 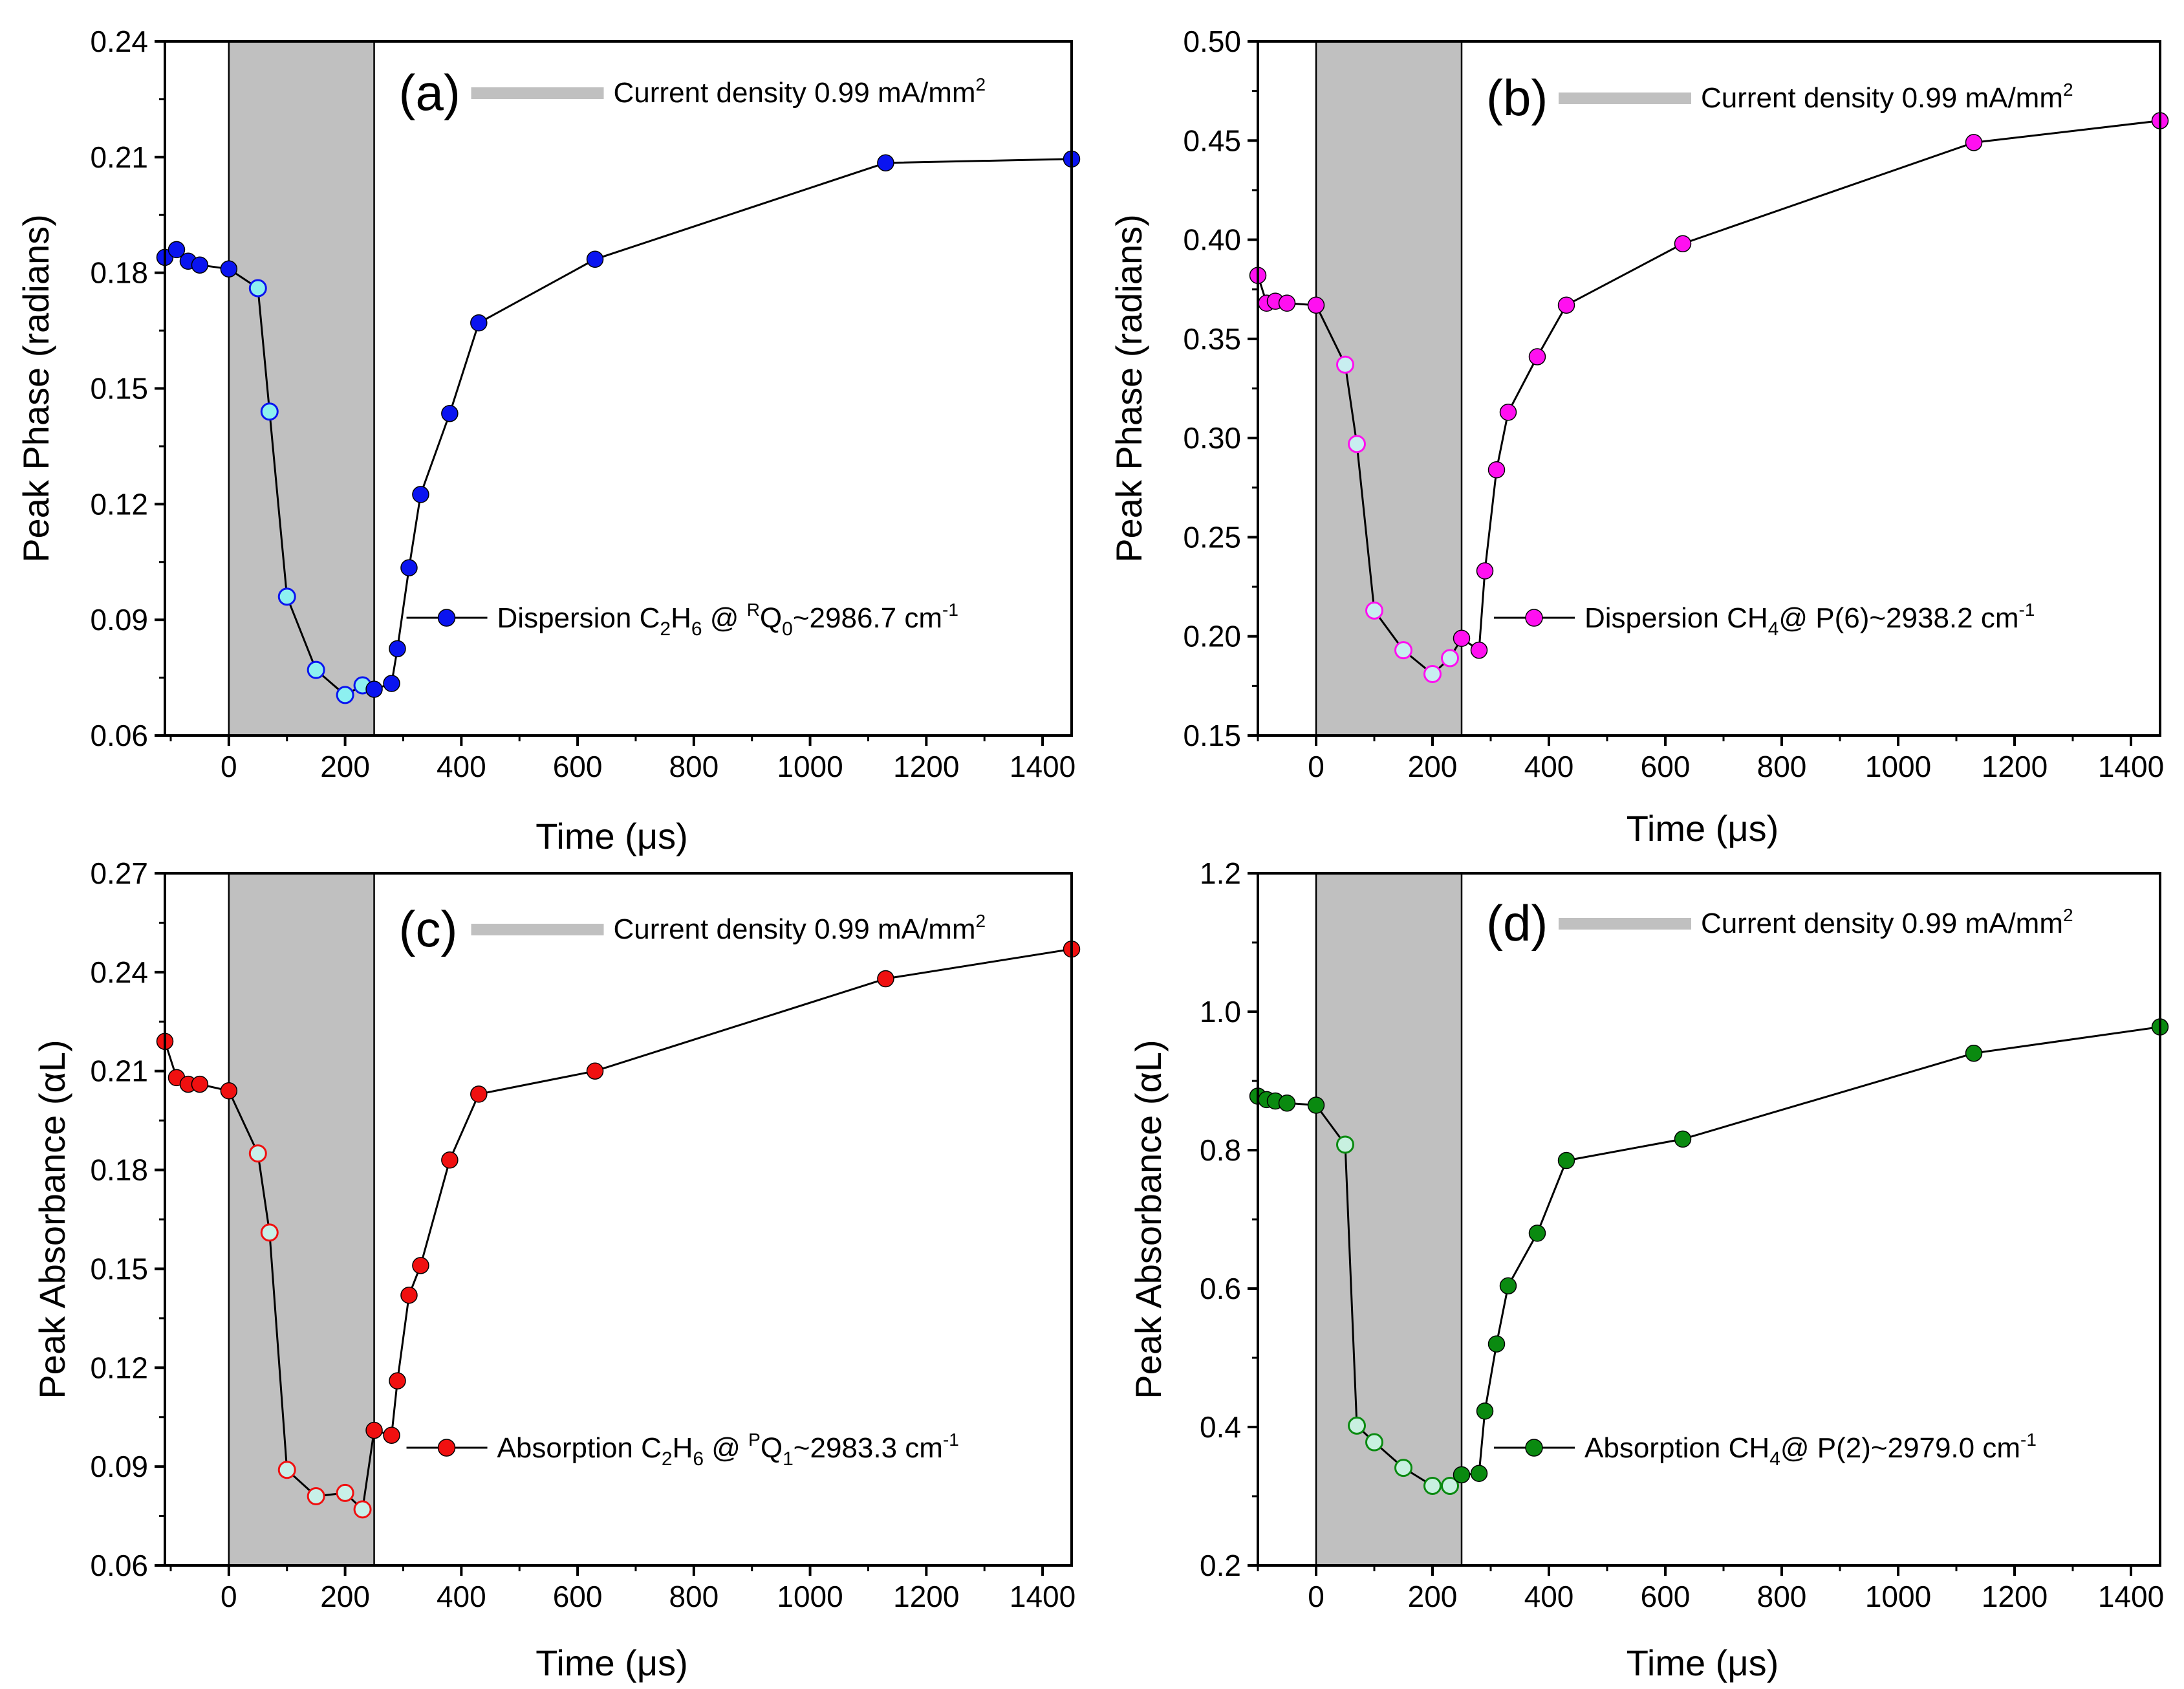 What do you see at coordinates (229, 1597) in the screenshot?
I see `x-tick-label: 0` at bounding box center [229, 1597].